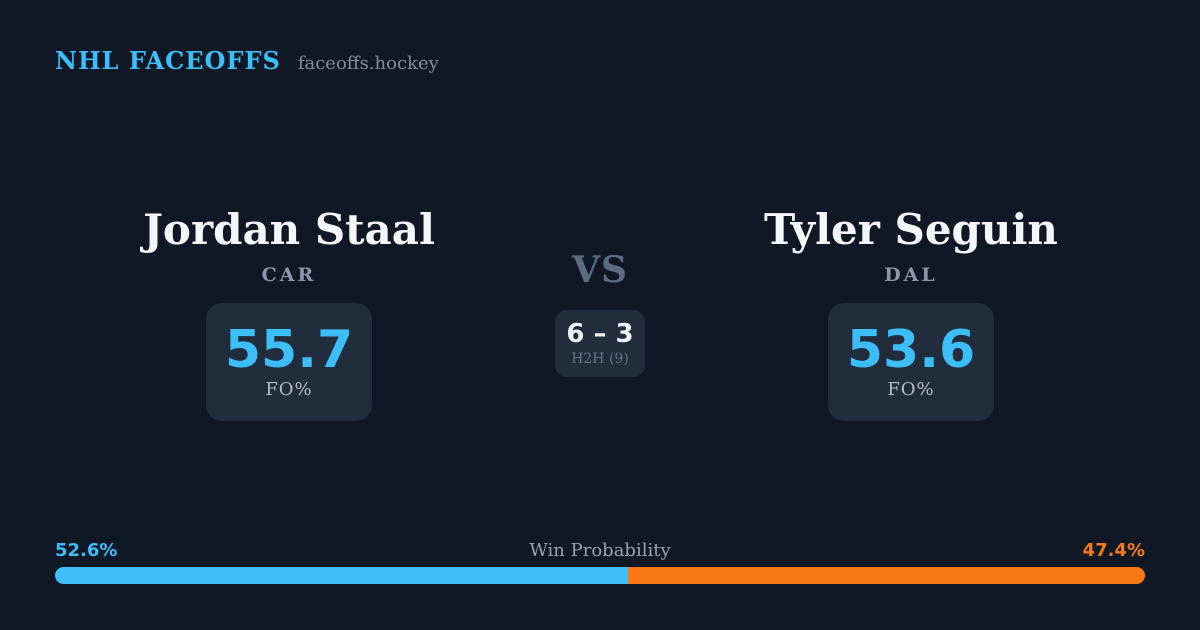  I want to click on win-prob-left-pct: 52.6%, so click(86, 550).